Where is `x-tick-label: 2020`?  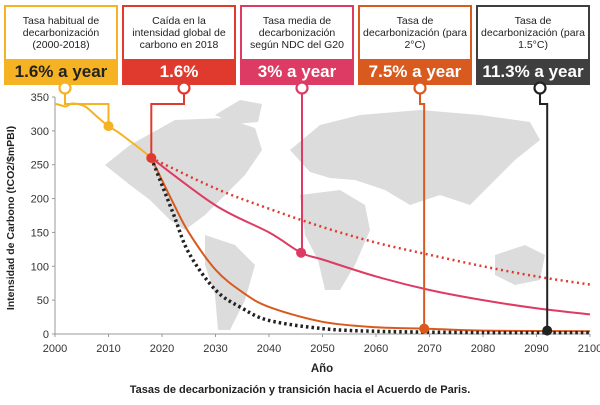
x-tick-label: 2020 is located at coordinates (162, 349).